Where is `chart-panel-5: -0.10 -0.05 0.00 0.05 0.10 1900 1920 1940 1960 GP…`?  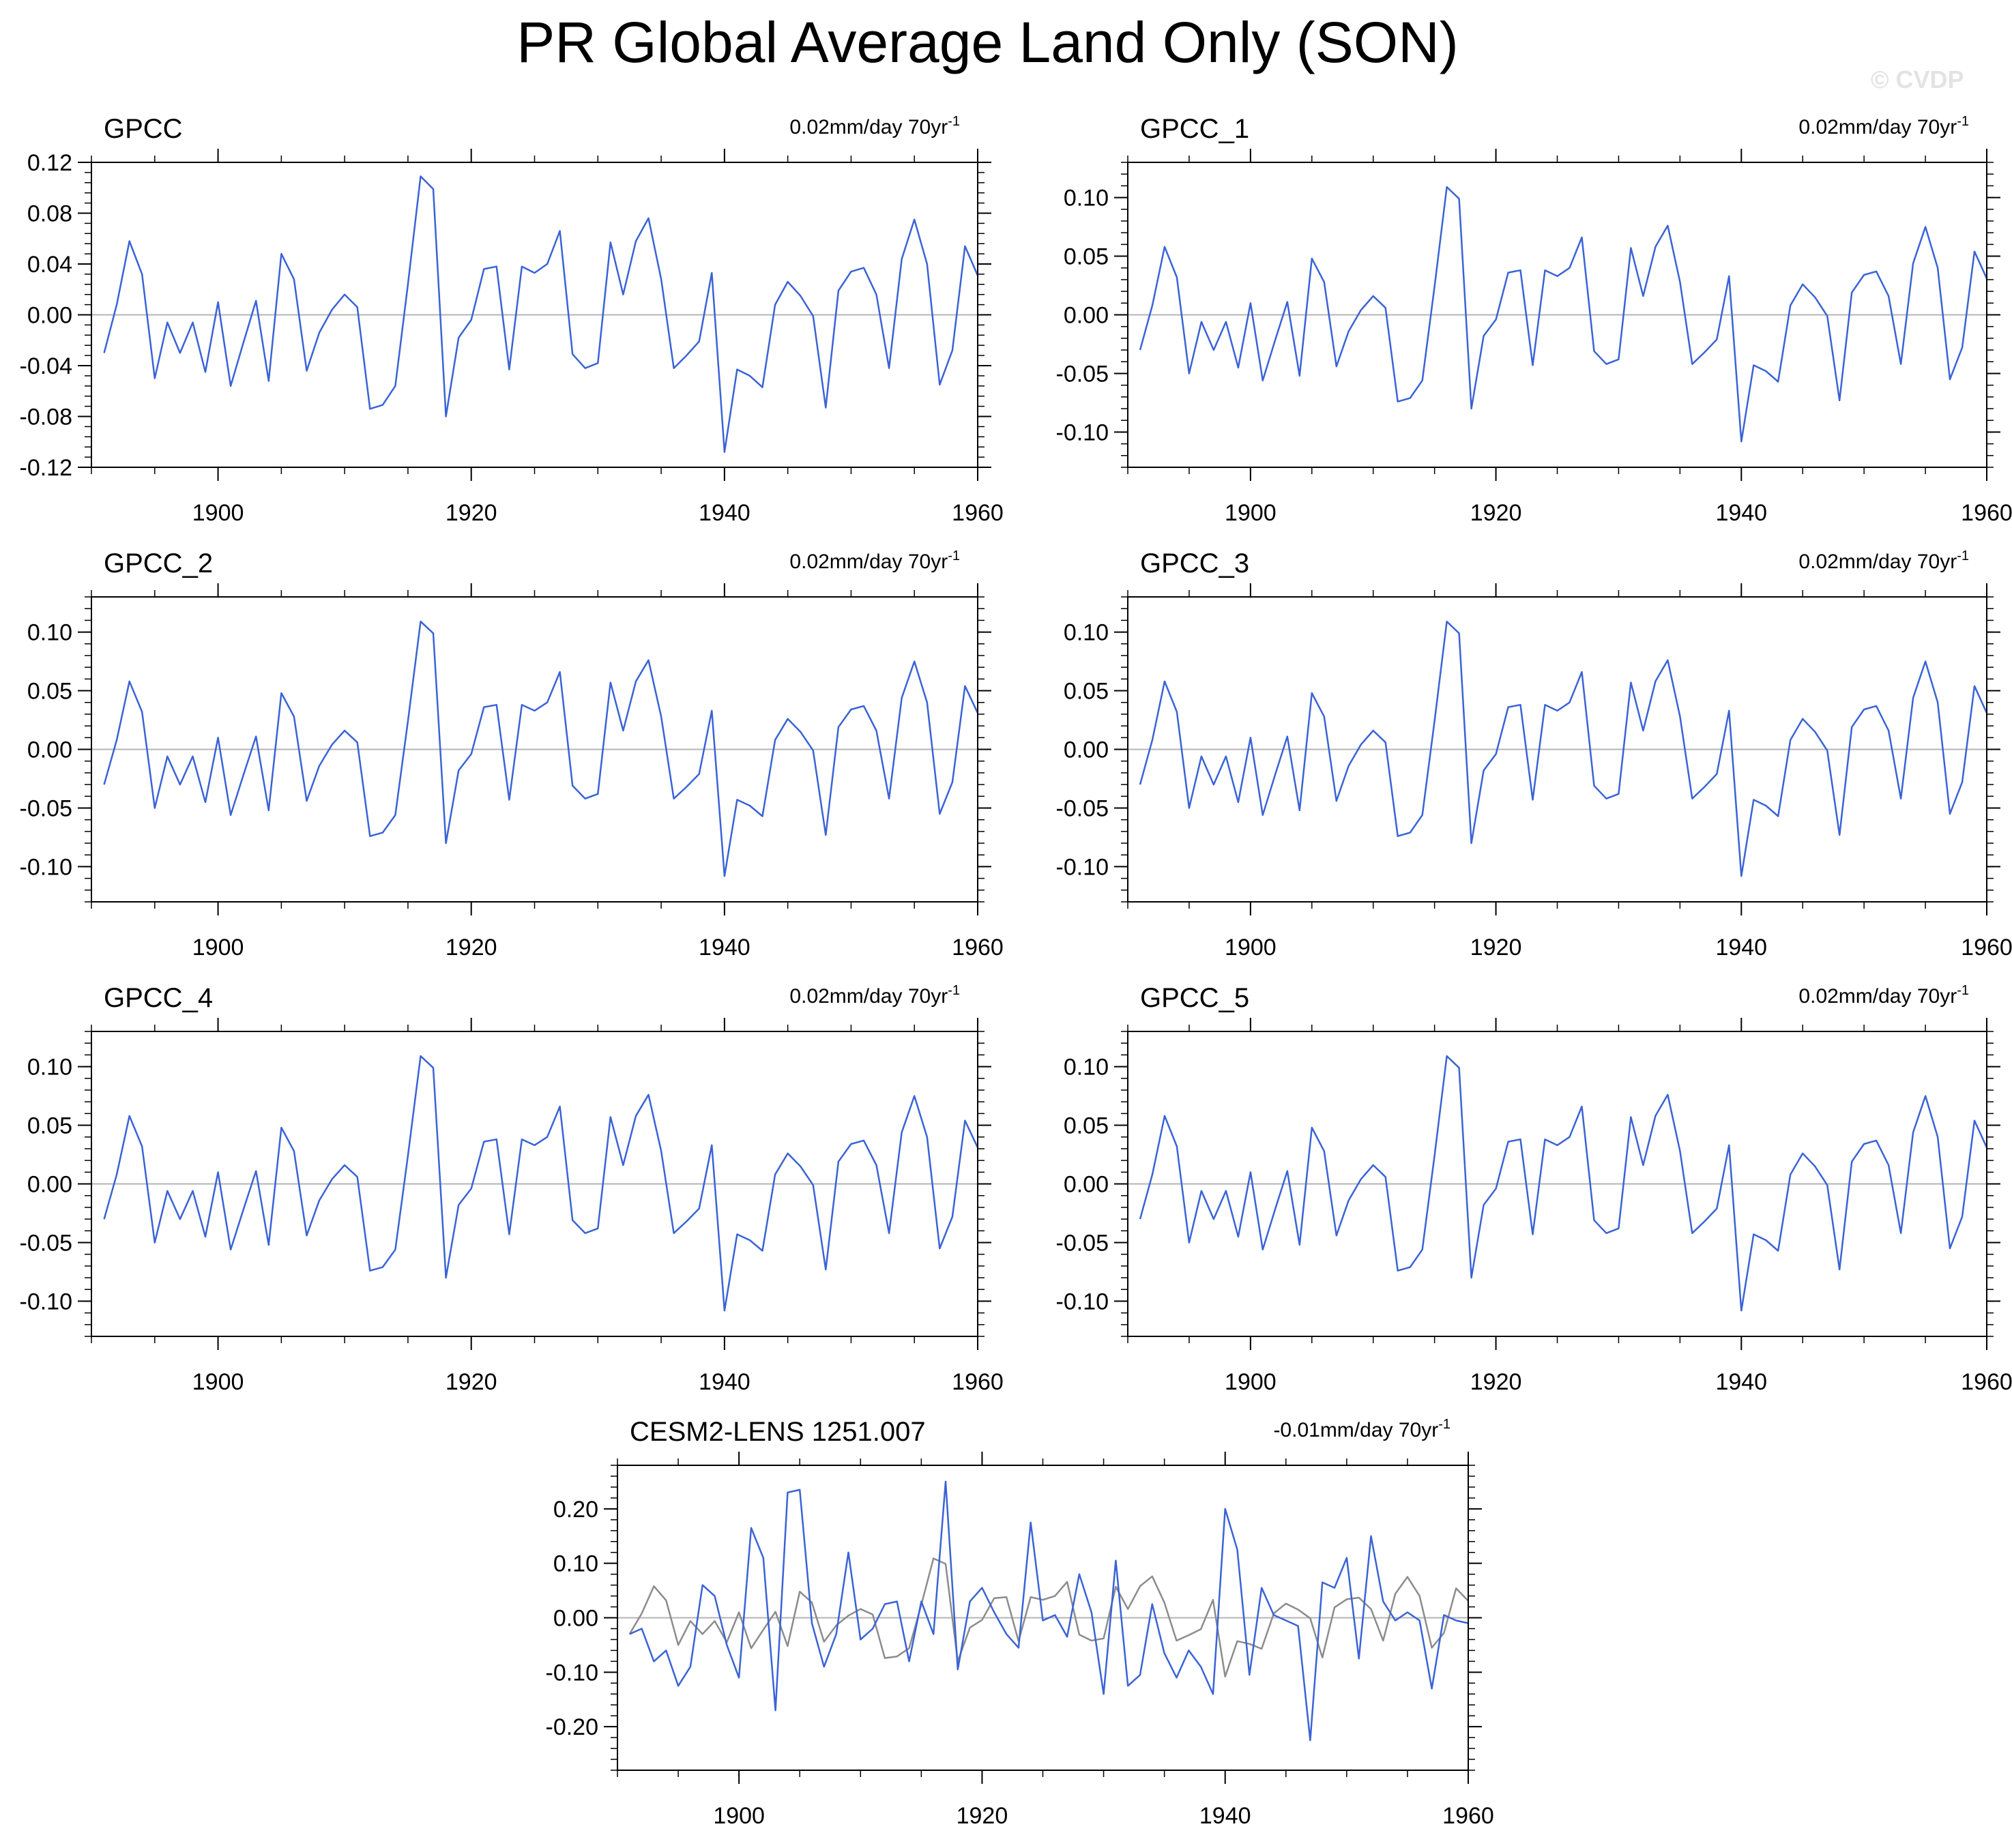
chart-panel-5: -0.10 -0.05 0.00 0.05 0.10 1900 1920 1940 1960 GP… is located at coordinates (512, 1189).